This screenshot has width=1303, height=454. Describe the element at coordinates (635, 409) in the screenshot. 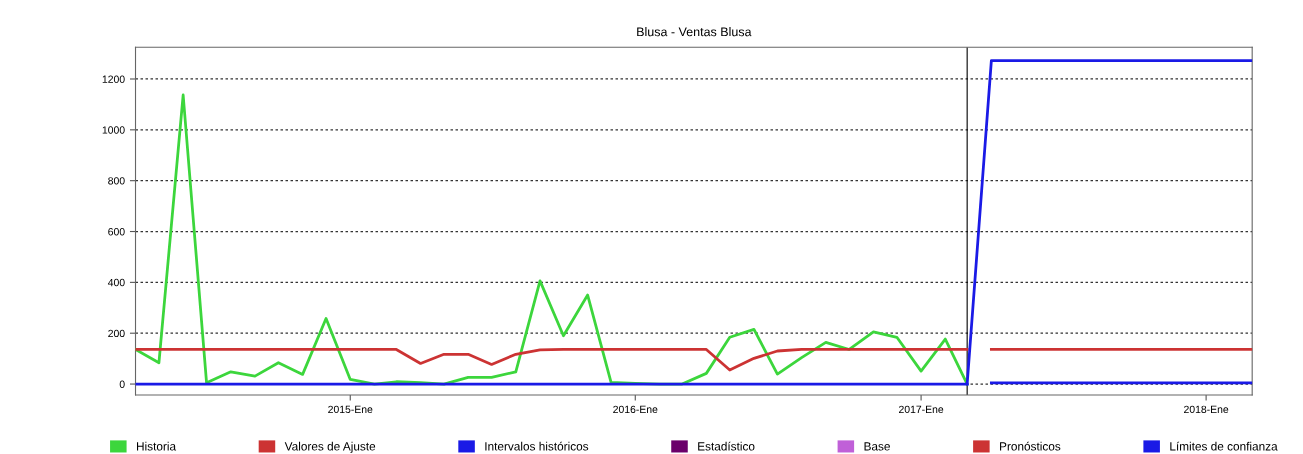

I see `x-tick-label: 2016-Ene` at that location.